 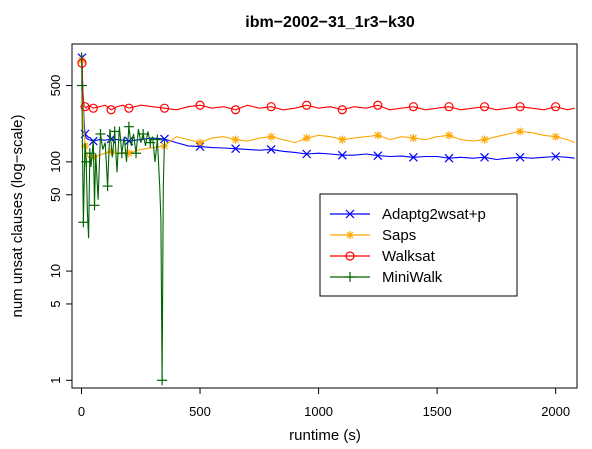 I want to click on legend-label-adaptg2wsat-p: Adaptg2wsat+p, so click(x=434, y=214).